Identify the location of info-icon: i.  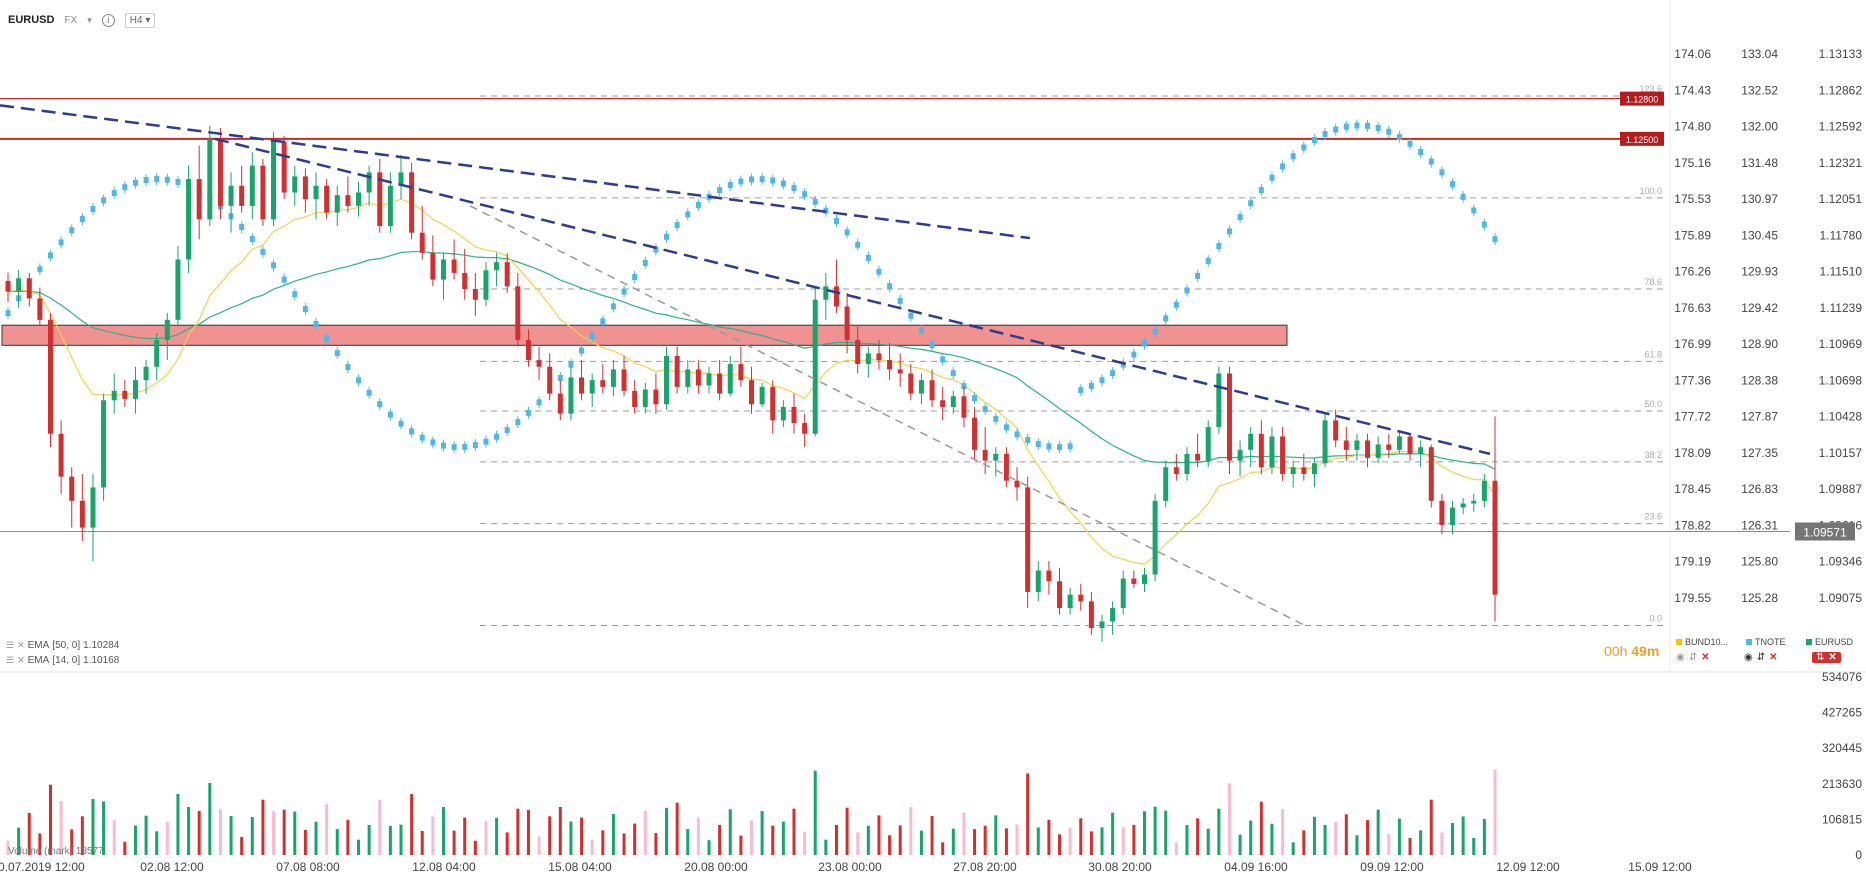
(108, 20).